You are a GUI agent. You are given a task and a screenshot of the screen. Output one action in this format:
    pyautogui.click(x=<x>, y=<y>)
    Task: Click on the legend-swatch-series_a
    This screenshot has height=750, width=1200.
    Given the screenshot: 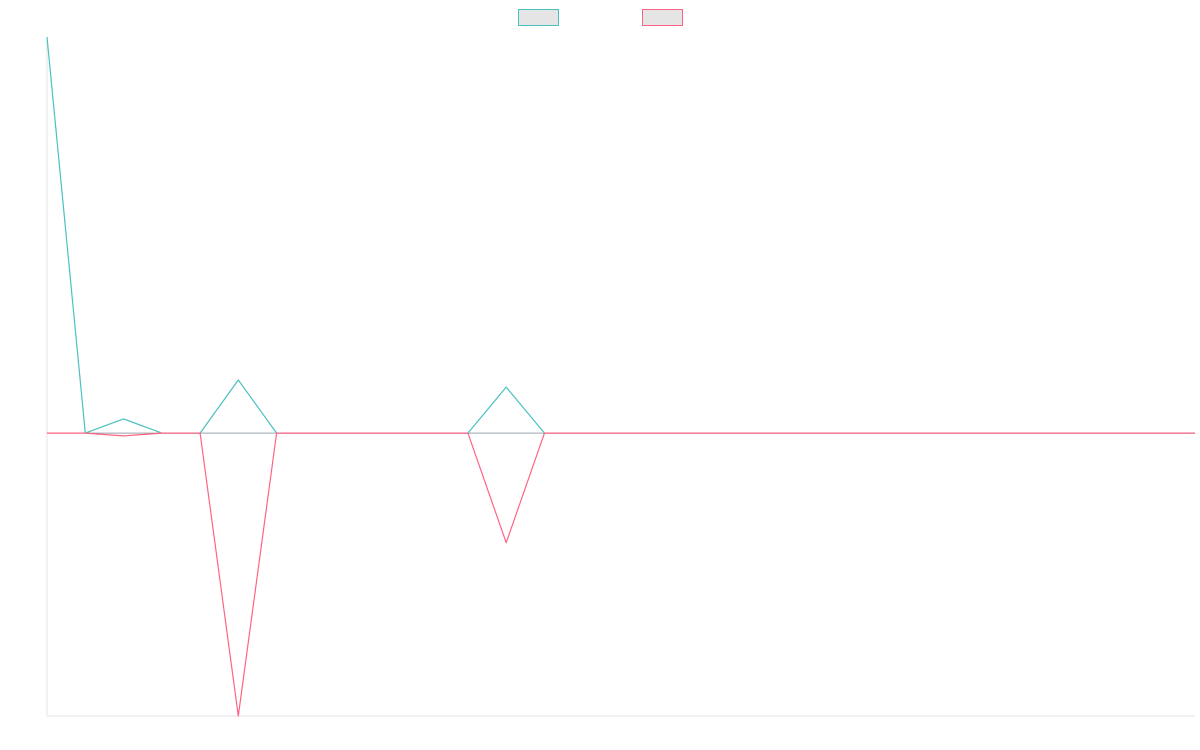 What is the action you would take?
    pyautogui.click(x=538, y=17)
    